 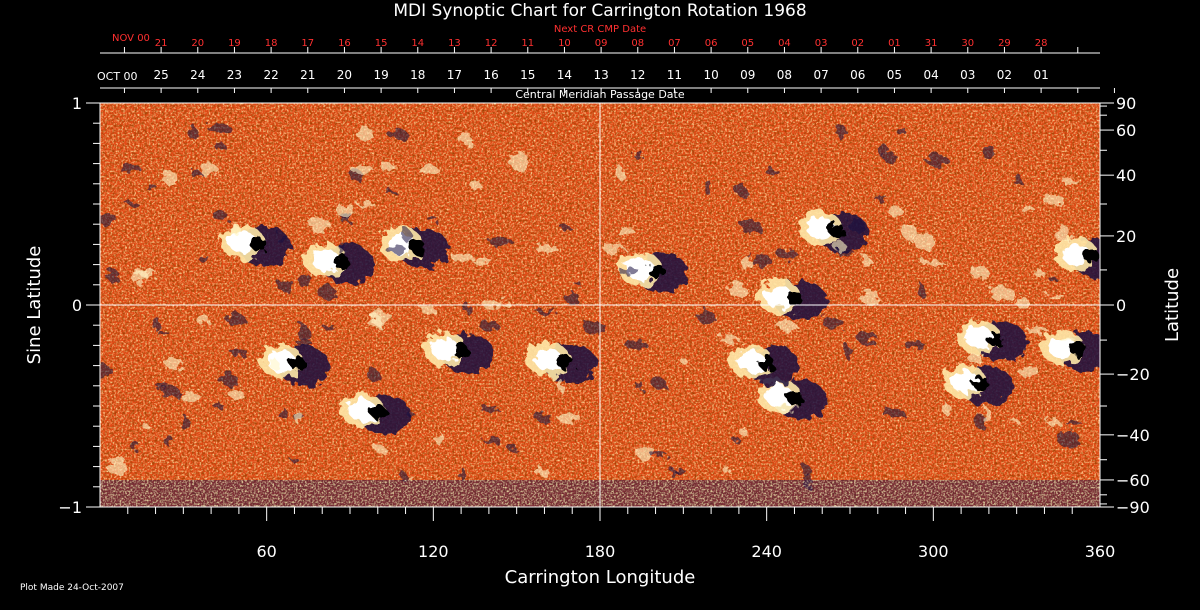 What do you see at coordinates (160, 75) in the screenshot?
I see `cmp-day-label: 25` at bounding box center [160, 75].